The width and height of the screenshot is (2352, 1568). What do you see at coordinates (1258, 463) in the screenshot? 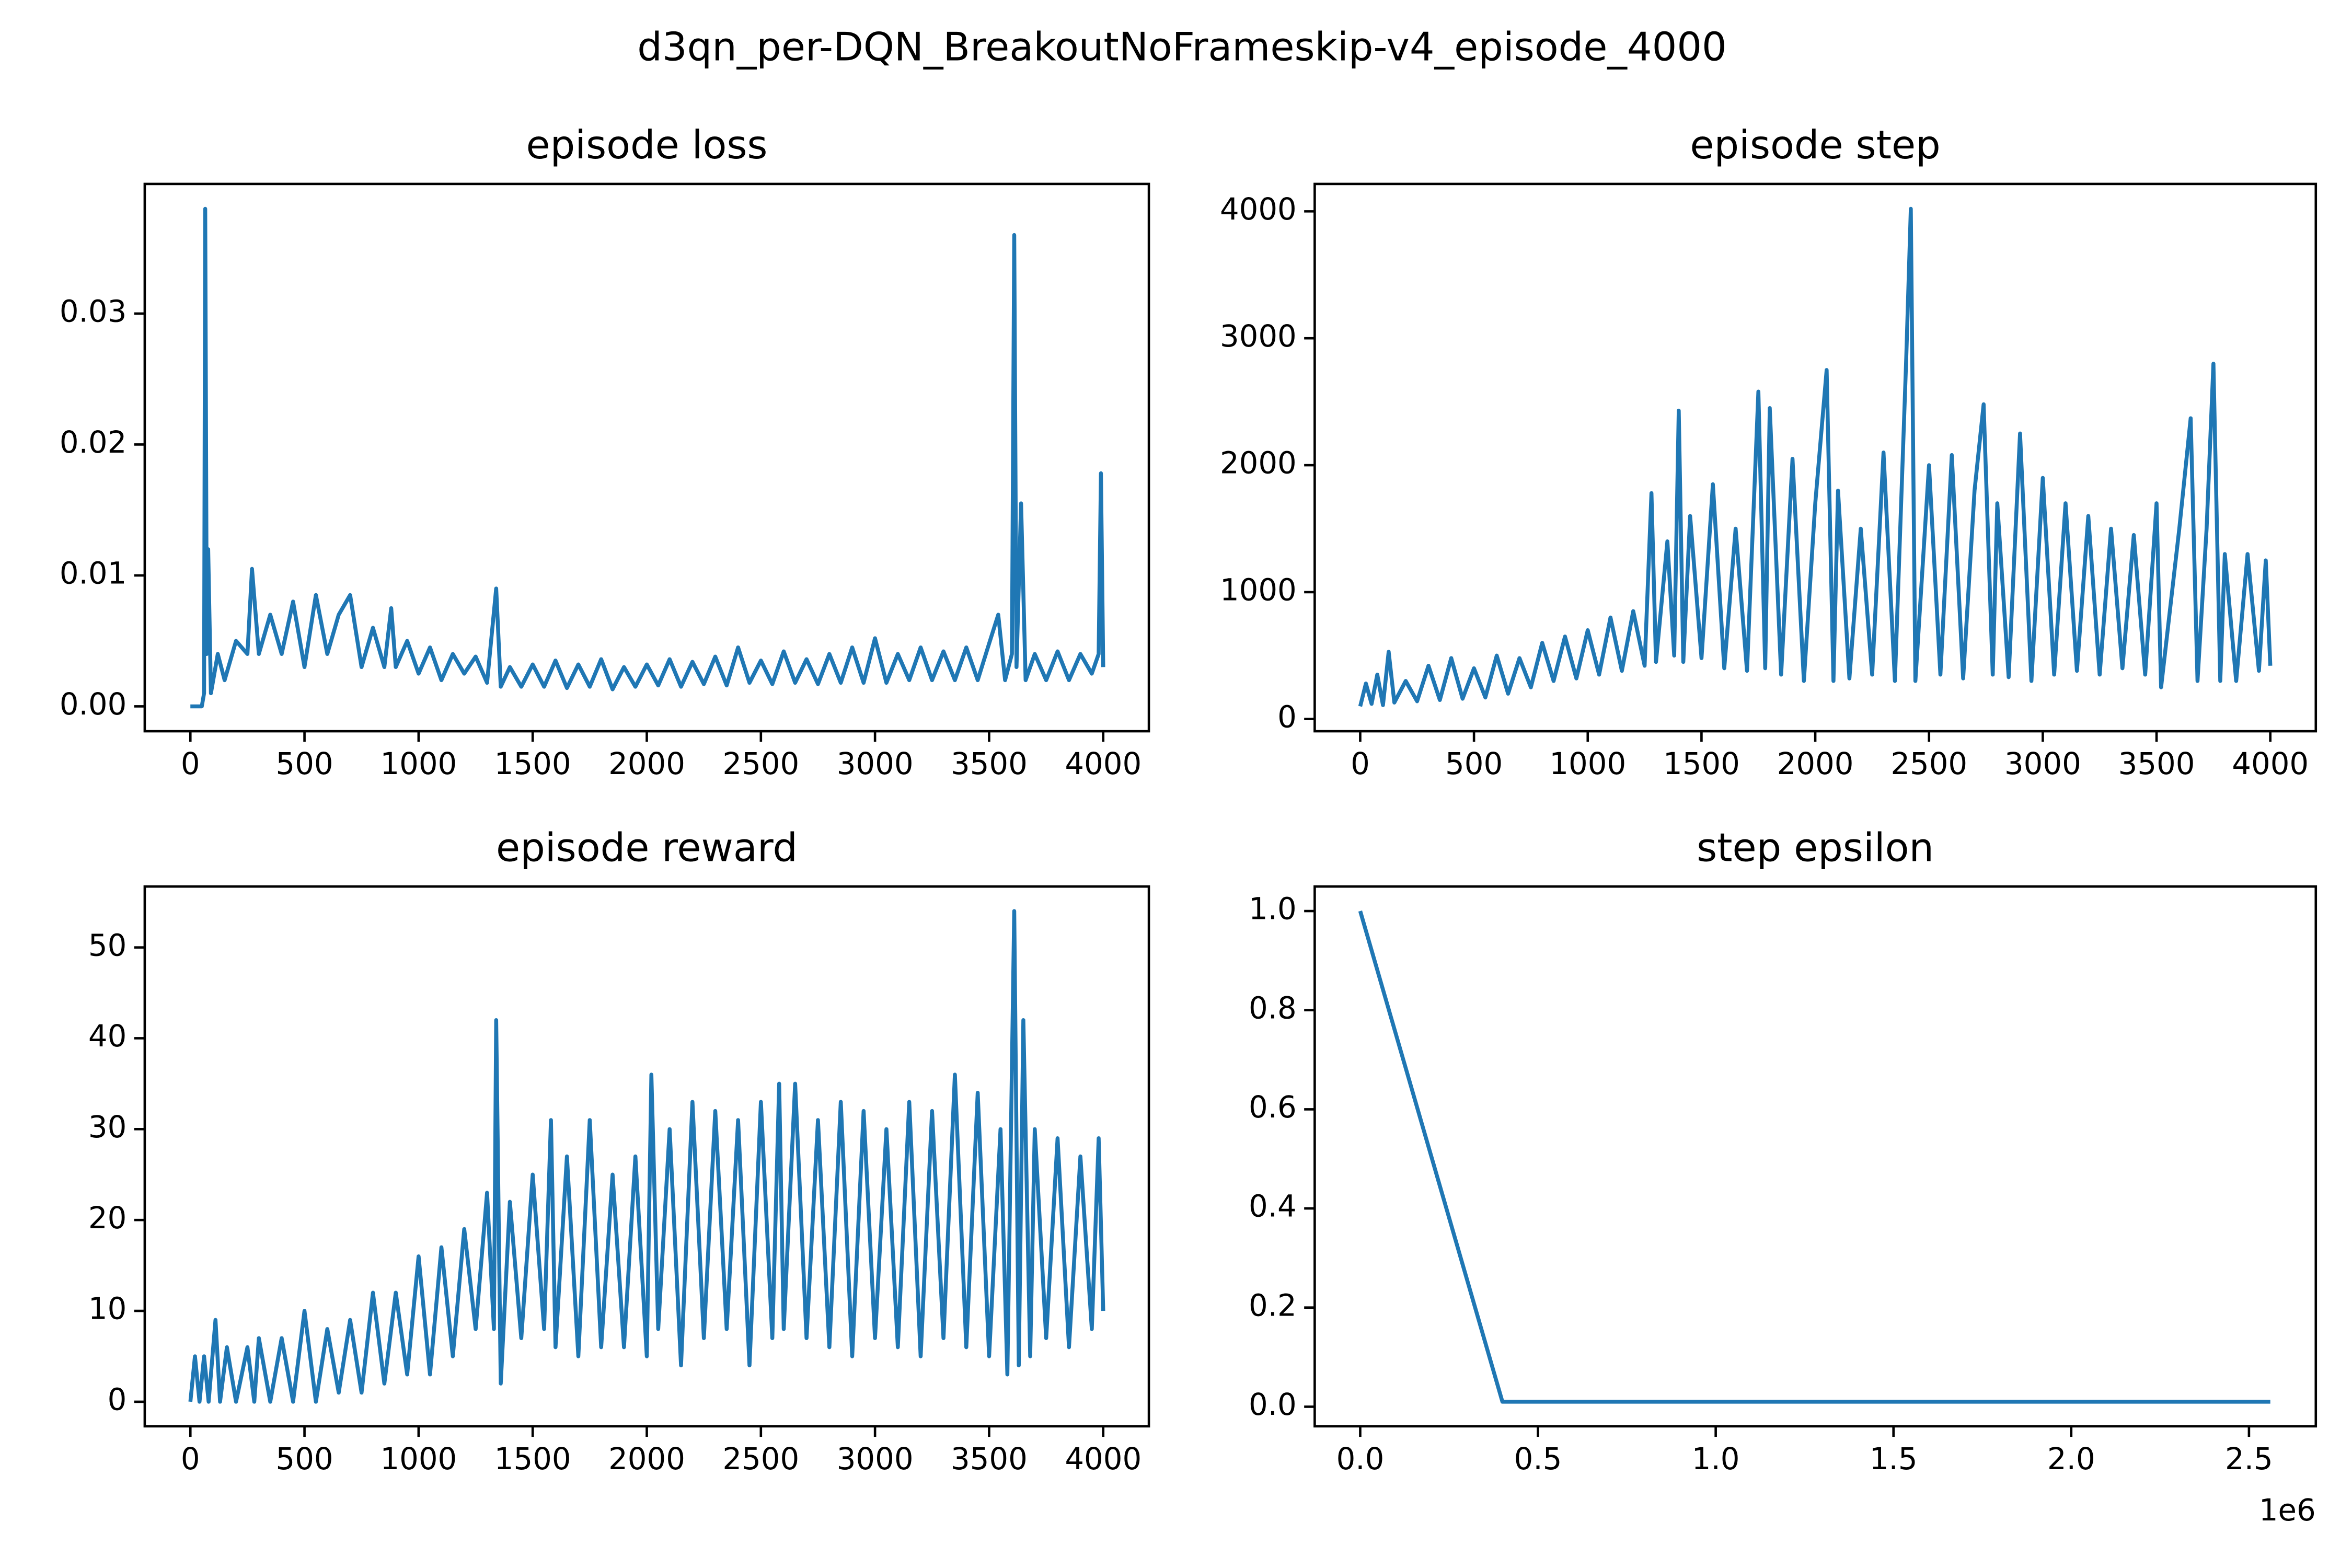
I see `y-tick-label: 2000` at bounding box center [1258, 463].